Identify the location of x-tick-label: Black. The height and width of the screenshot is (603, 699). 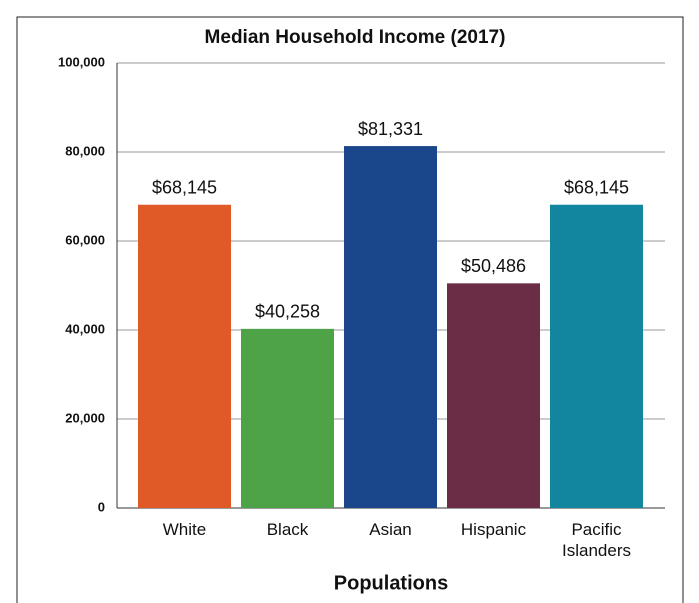
(287, 529).